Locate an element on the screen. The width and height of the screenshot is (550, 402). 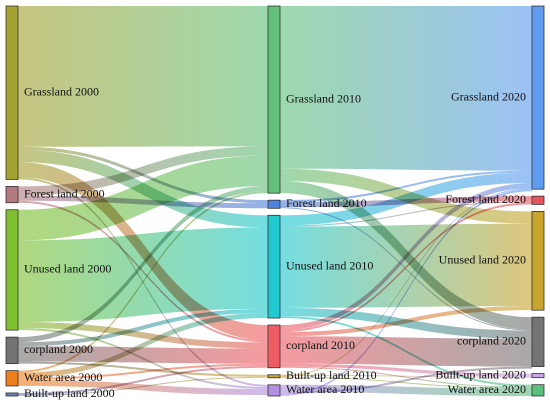
node-label-f2020: Forest land 2020 is located at coordinates (485, 199).